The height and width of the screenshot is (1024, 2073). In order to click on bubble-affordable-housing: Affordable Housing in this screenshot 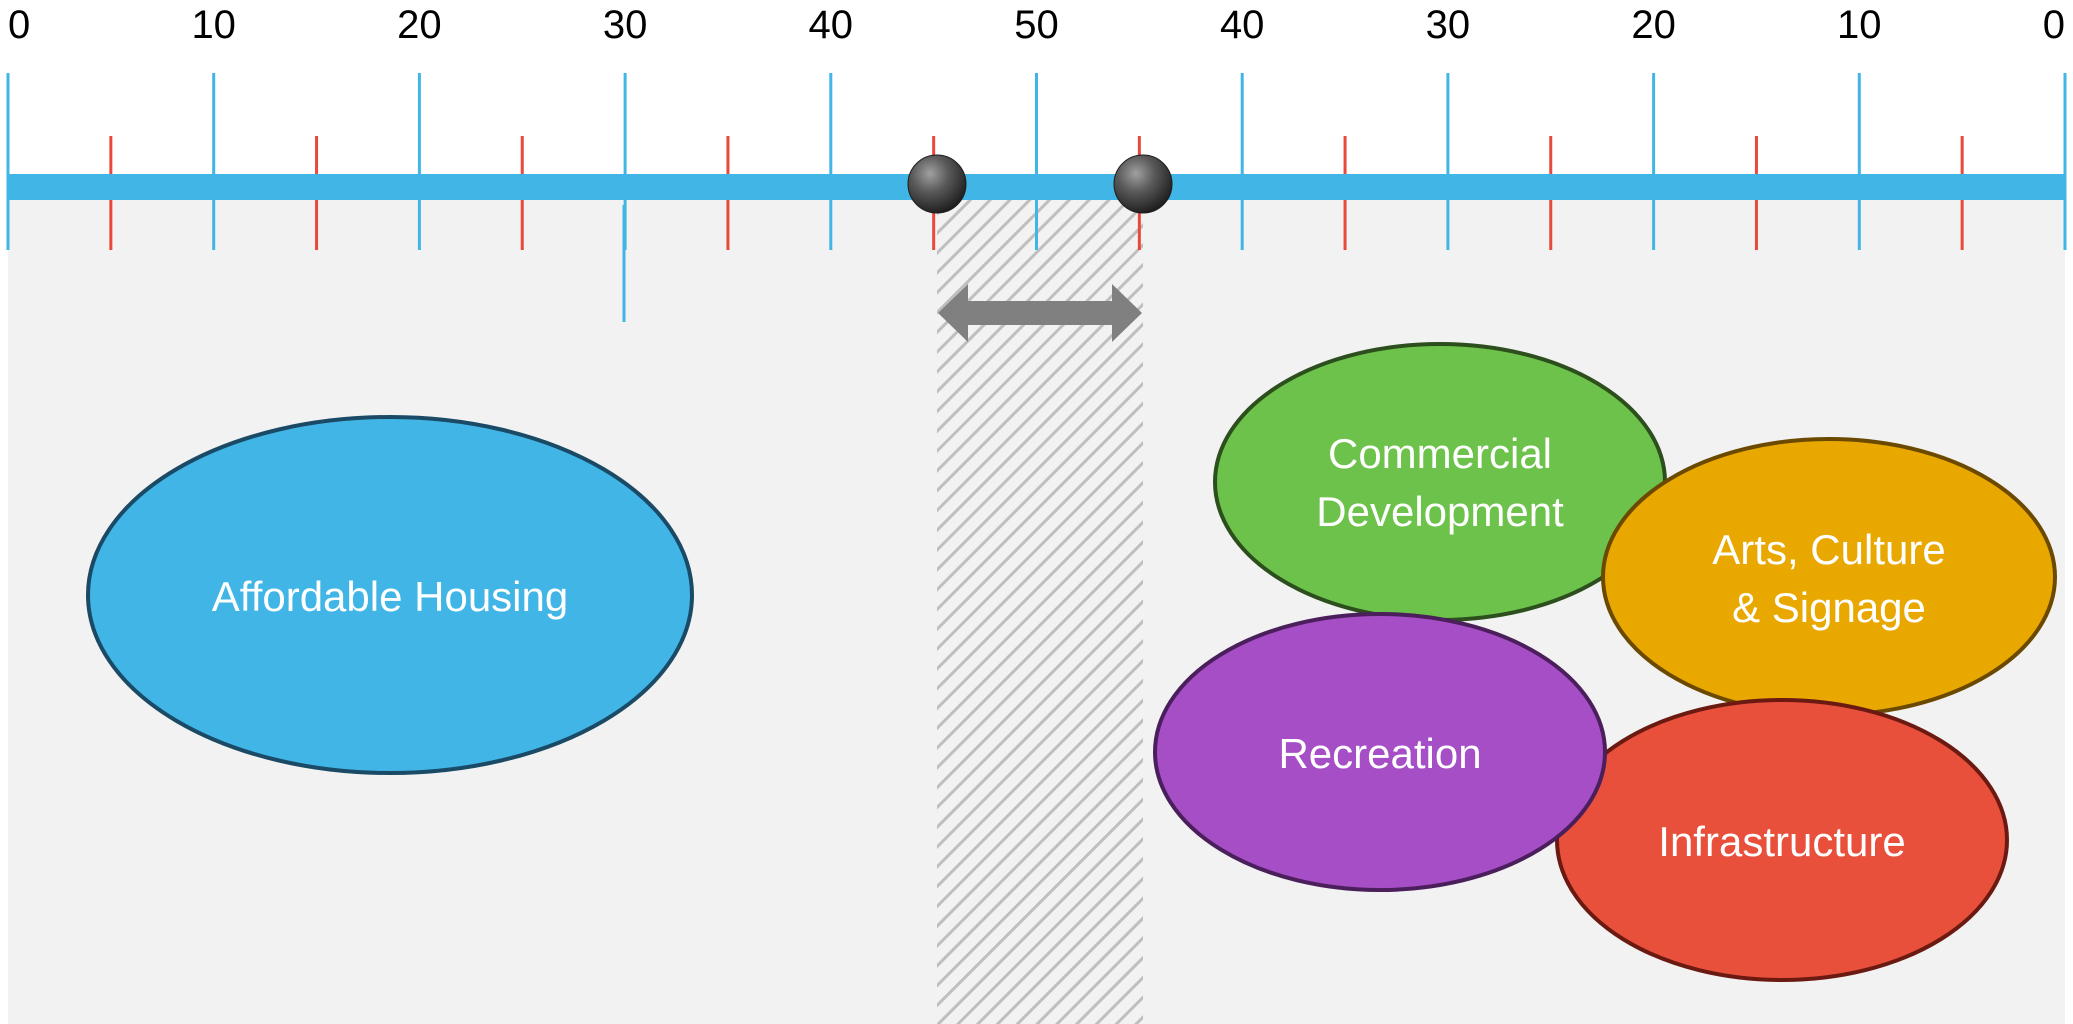, I will do `click(390, 595)`.